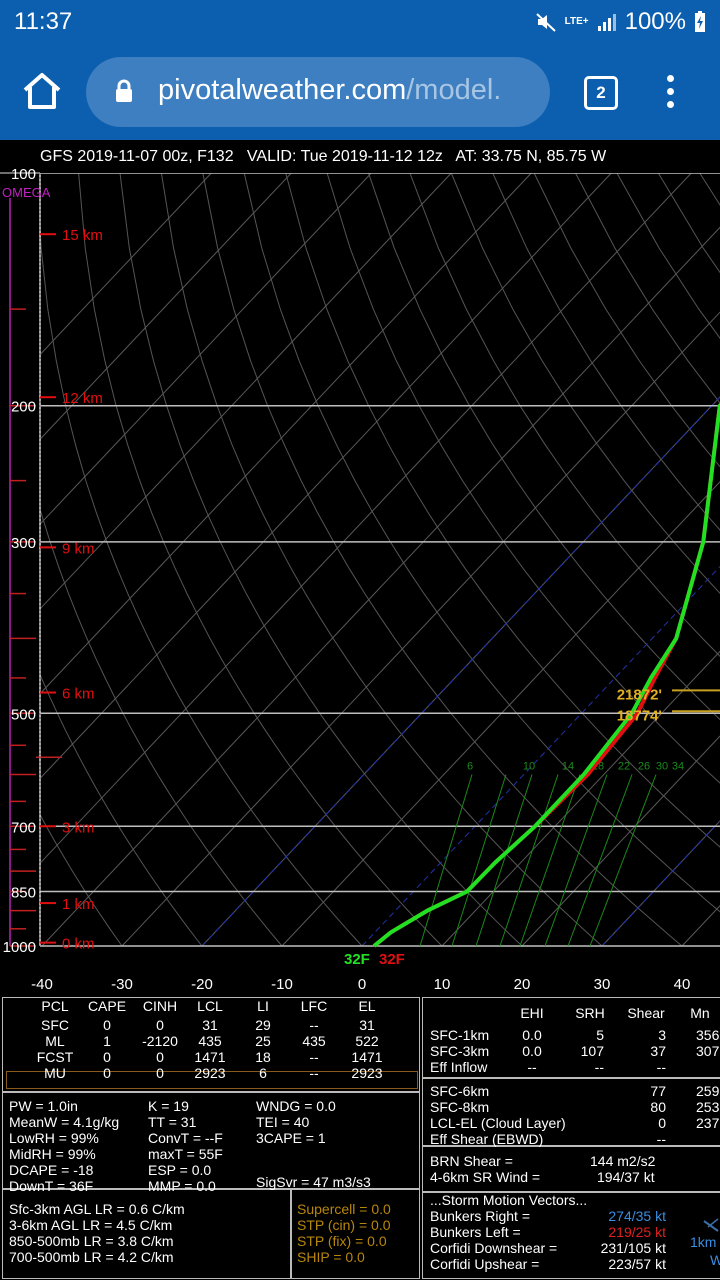  I want to click on brn-shear-label: BRN Shear =, so click(471, 1161).